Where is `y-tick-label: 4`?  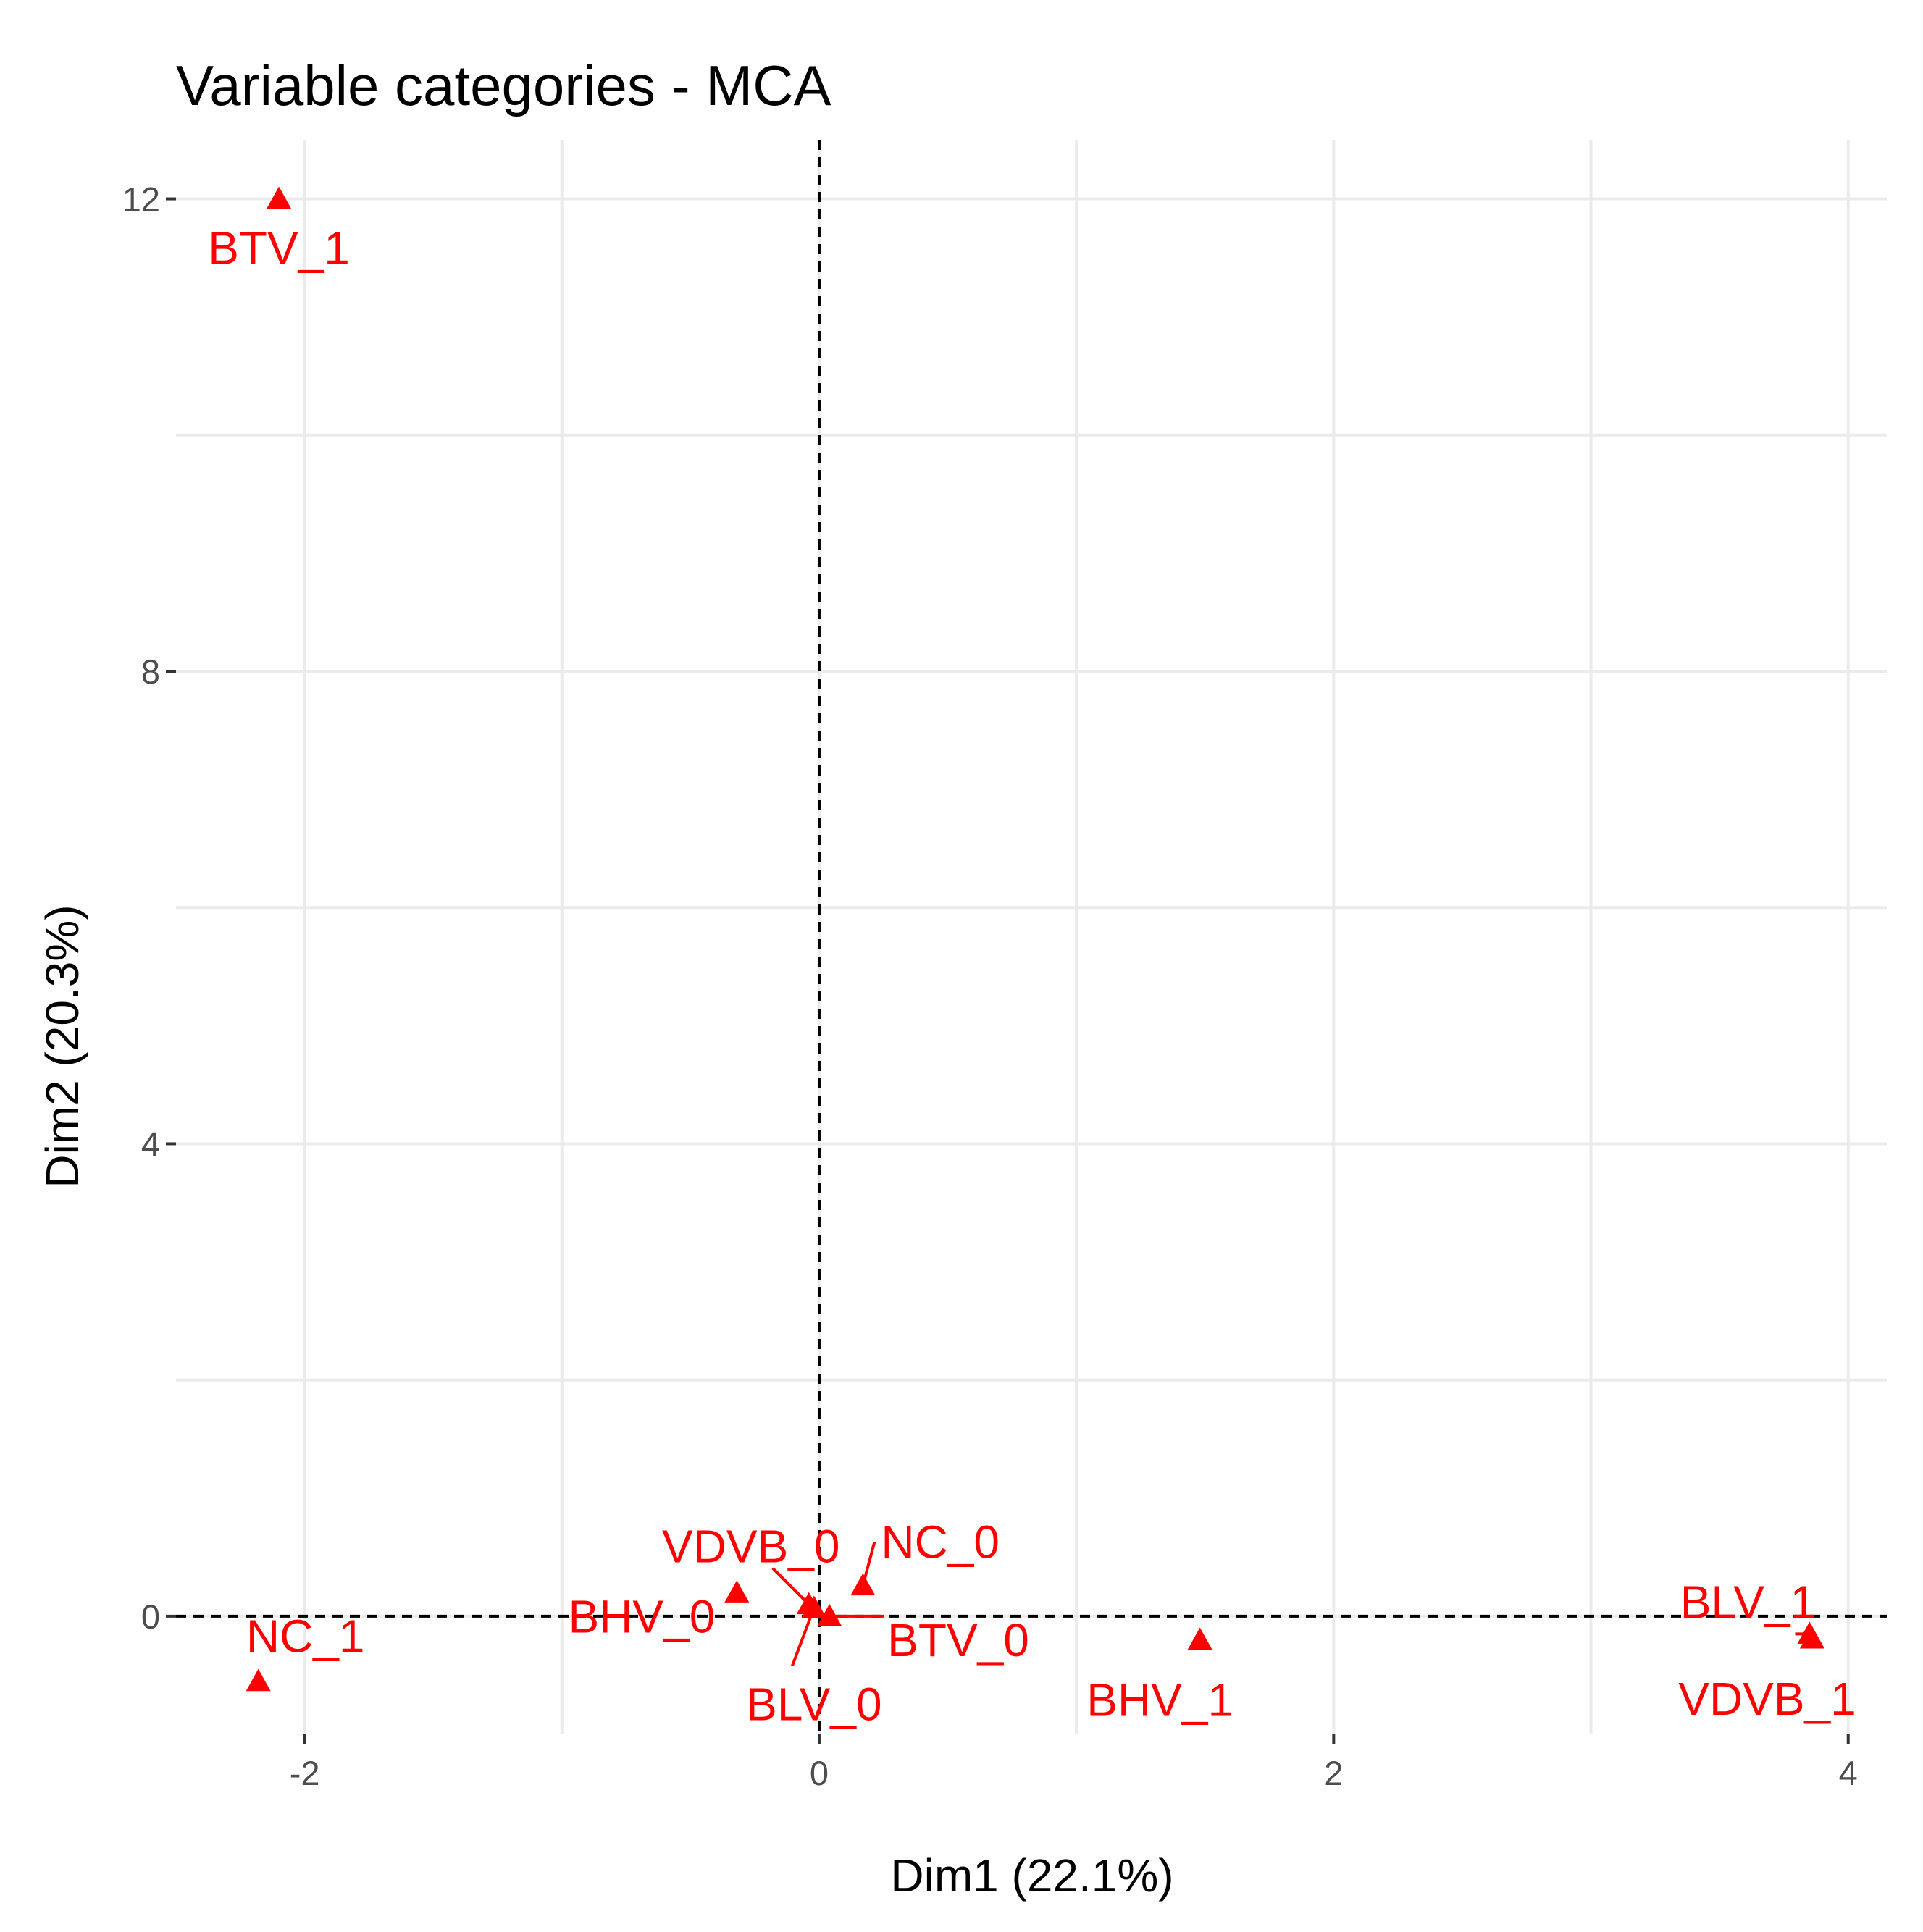
y-tick-label: 4 is located at coordinates (151, 1144).